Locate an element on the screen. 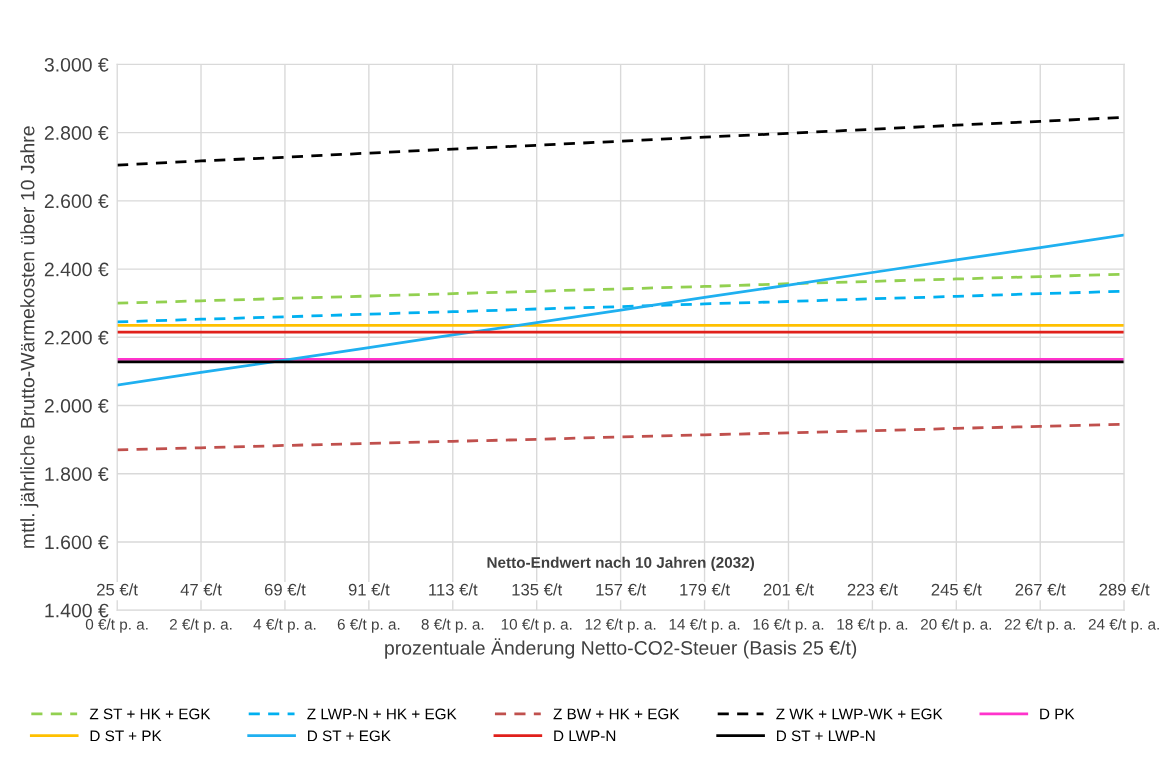 This screenshot has height=758, width=1171. annotation: 69 €/t is located at coordinates (285, 589).